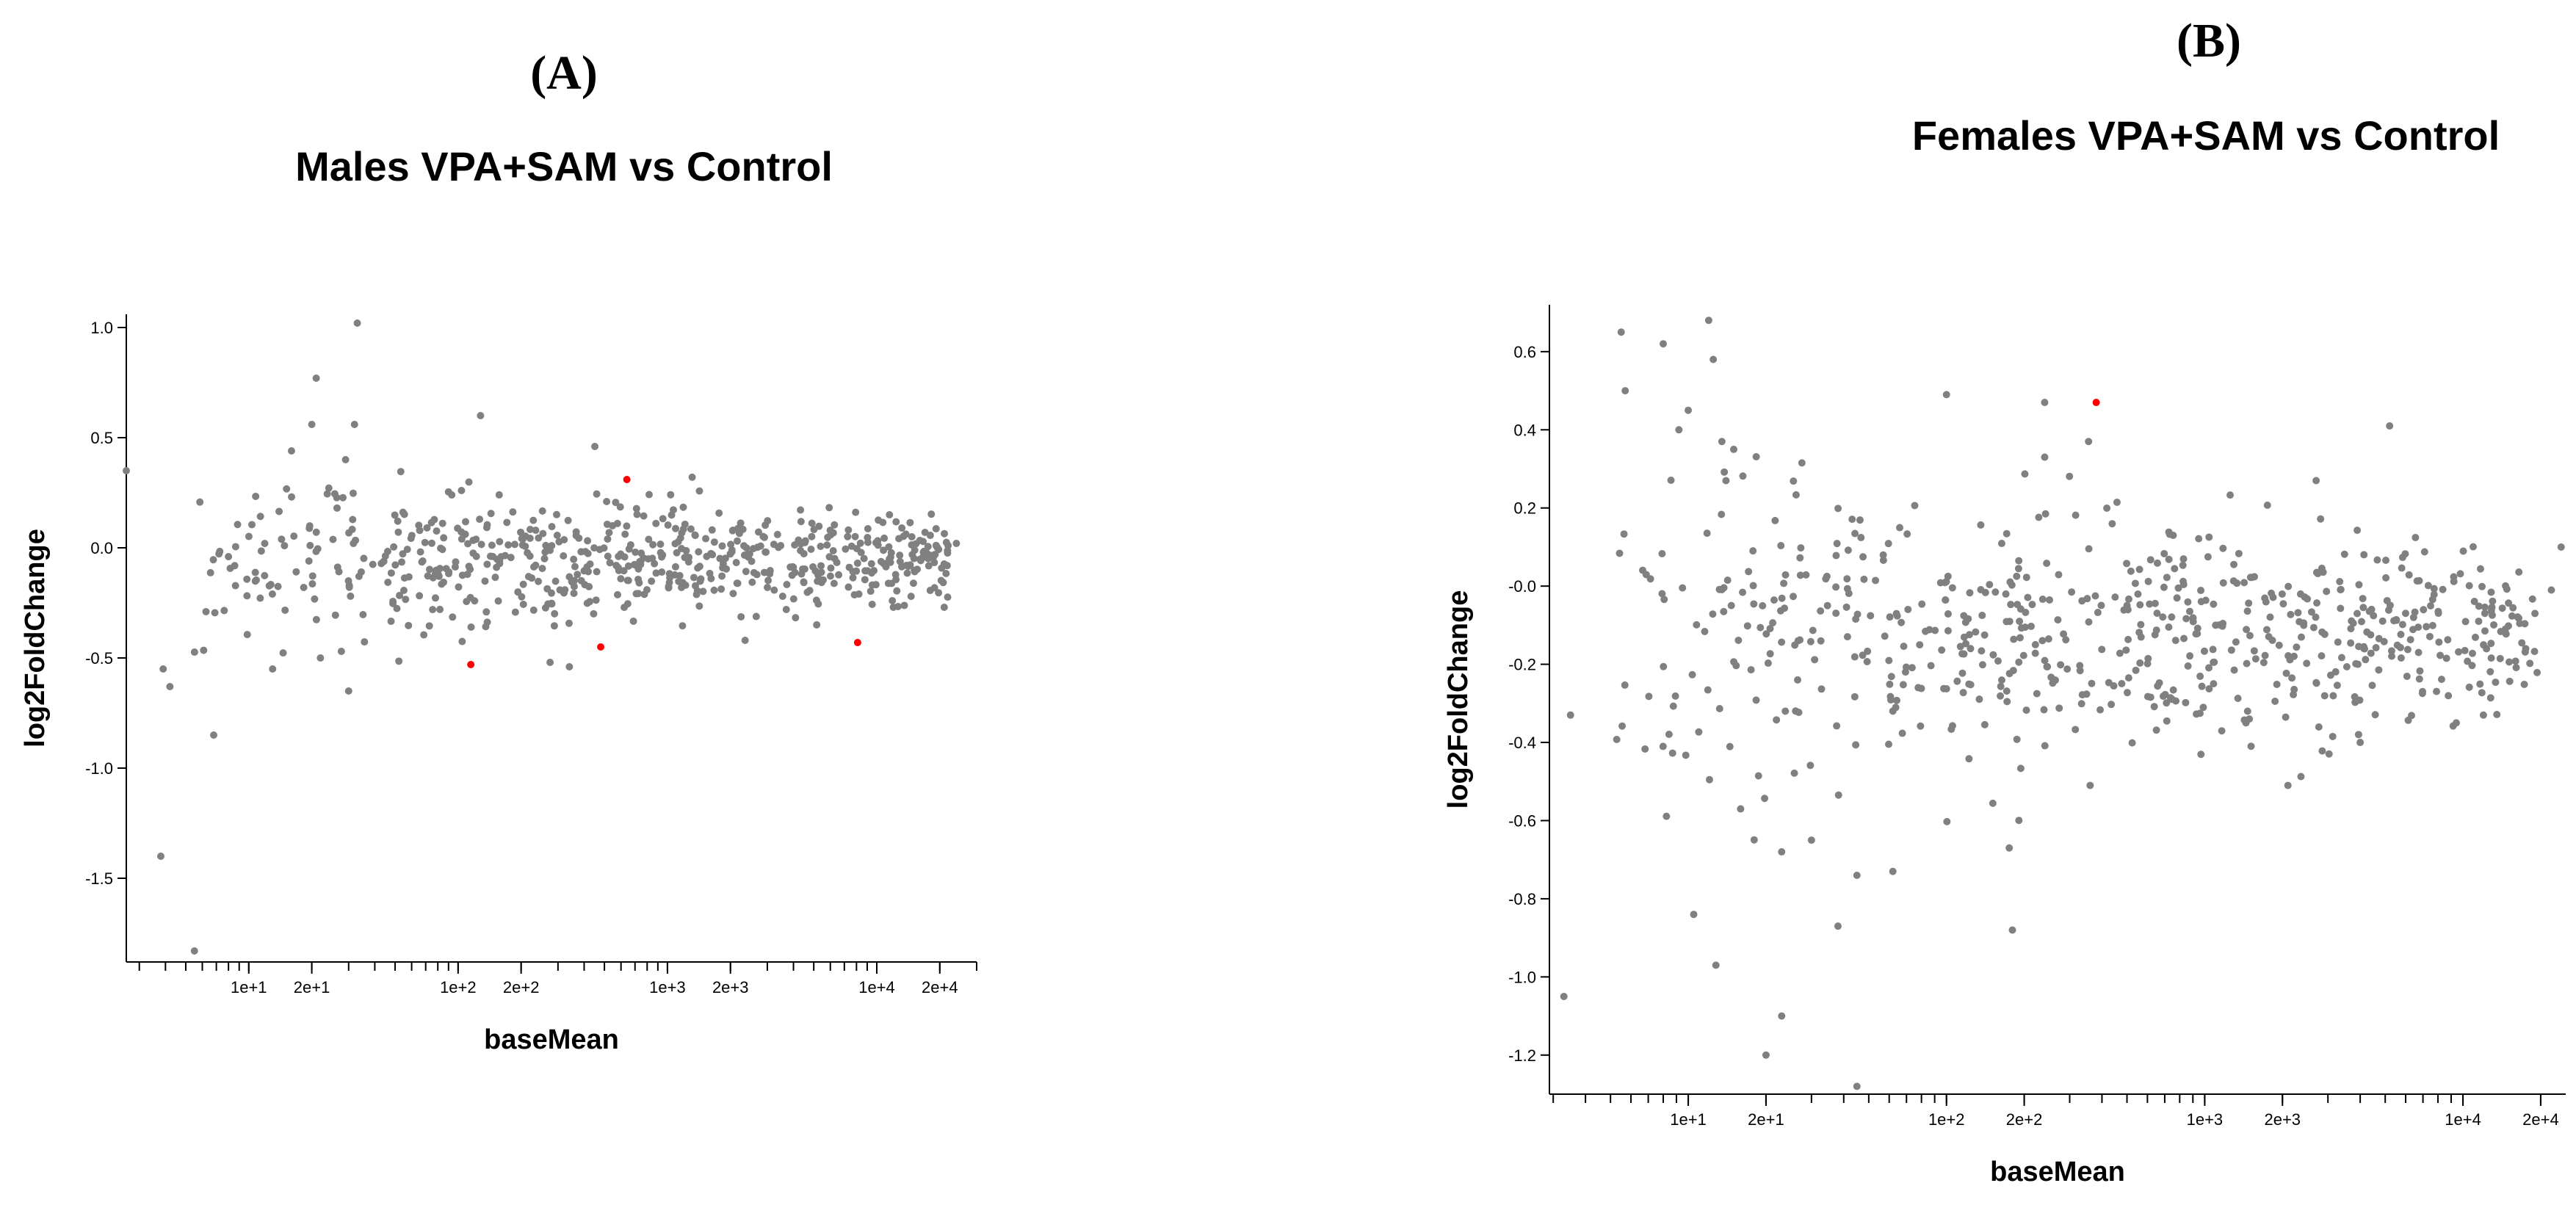 This screenshot has height=1230, width=2576. I want to click on data-points-nonsignificant, so click(2077, 648).